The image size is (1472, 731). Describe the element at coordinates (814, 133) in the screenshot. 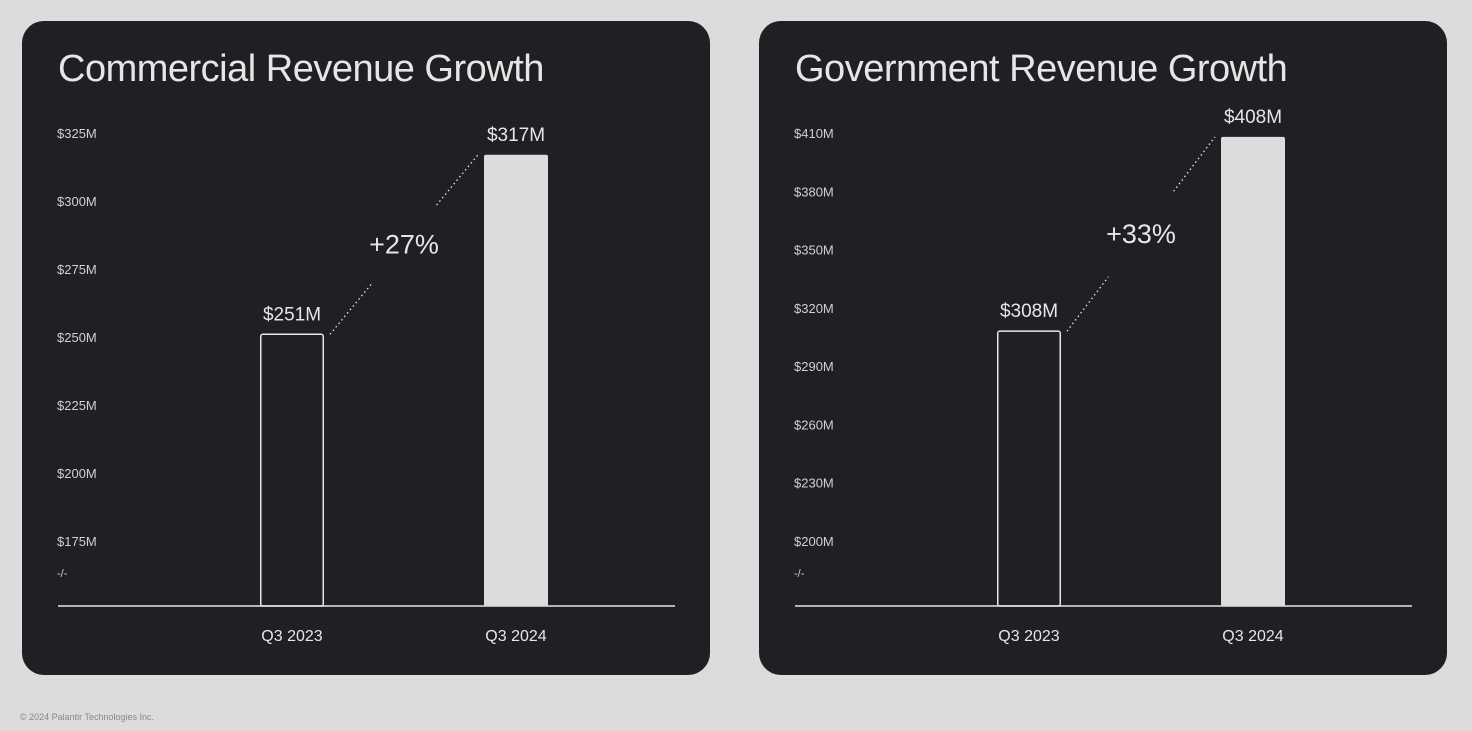

I see `y-tick-label: $410M` at that location.